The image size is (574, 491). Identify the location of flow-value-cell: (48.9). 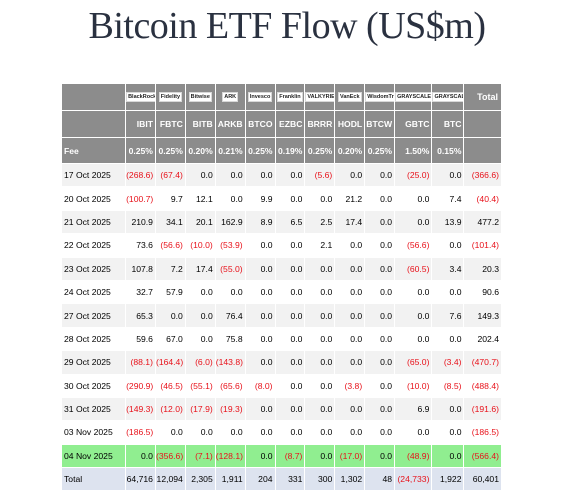
(413, 456).